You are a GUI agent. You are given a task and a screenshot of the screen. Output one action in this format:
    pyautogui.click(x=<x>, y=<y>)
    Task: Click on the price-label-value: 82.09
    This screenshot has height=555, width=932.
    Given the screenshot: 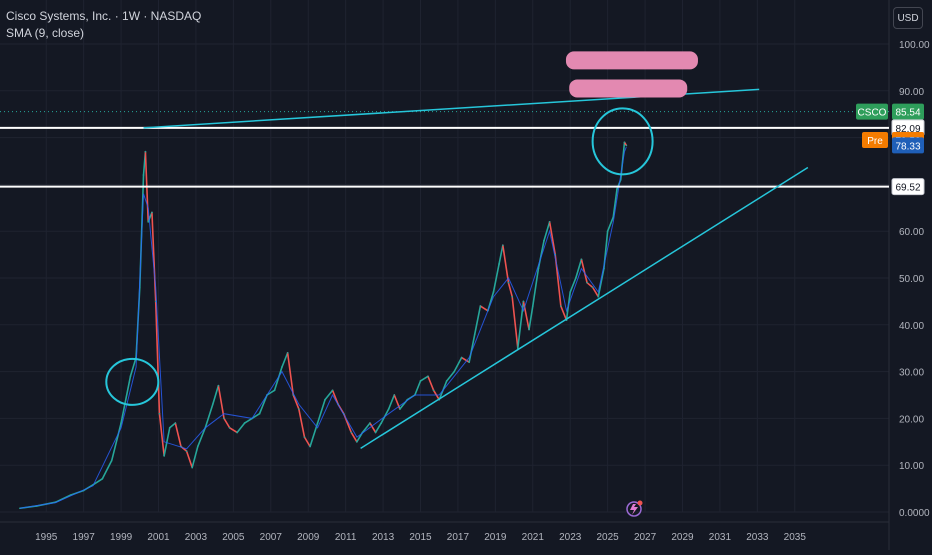 What is the action you would take?
    pyautogui.click(x=907, y=129)
    